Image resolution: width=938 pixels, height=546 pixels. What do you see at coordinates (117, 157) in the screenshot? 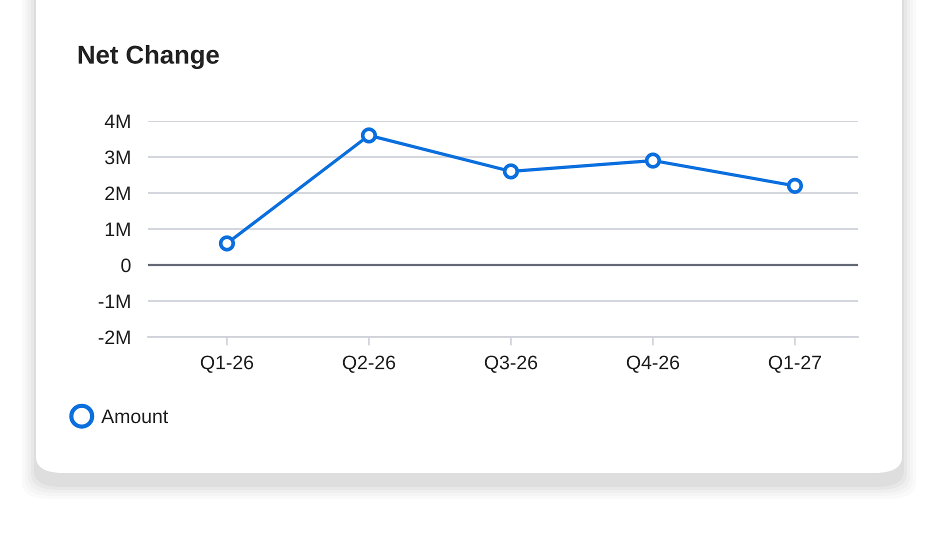
I see `y-tick-label: 3M` at bounding box center [117, 157].